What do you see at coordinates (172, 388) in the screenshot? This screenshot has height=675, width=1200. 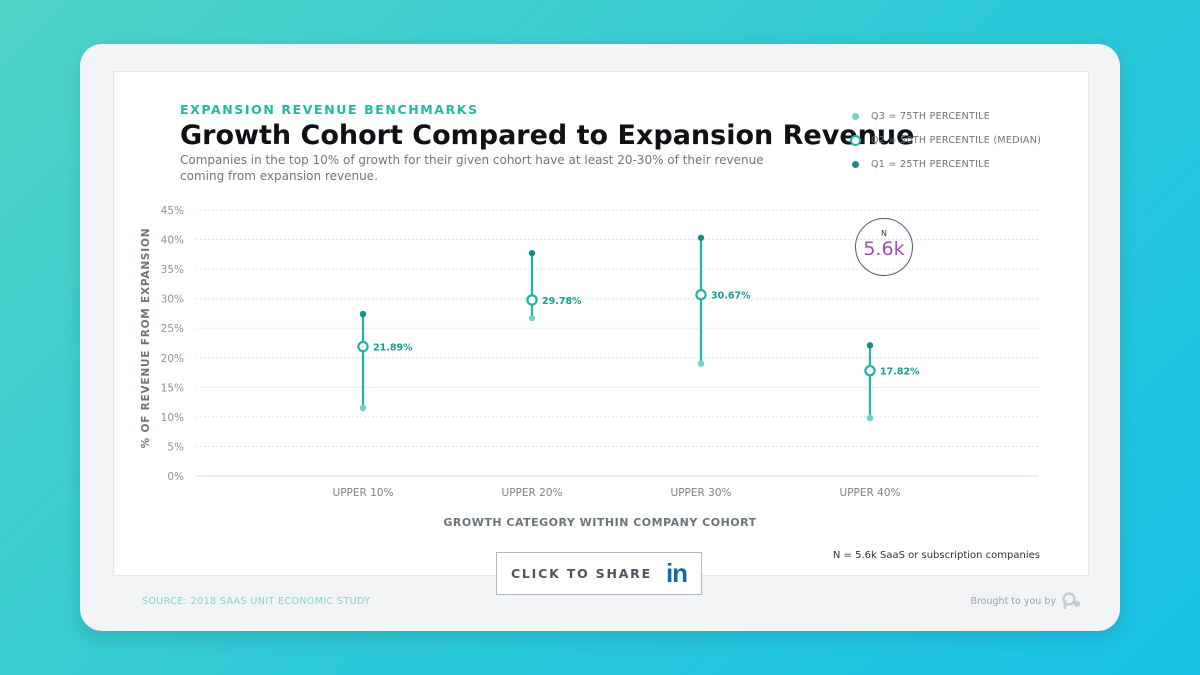 I see `y-tick-label: 15%` at bounding box center [172, 388].